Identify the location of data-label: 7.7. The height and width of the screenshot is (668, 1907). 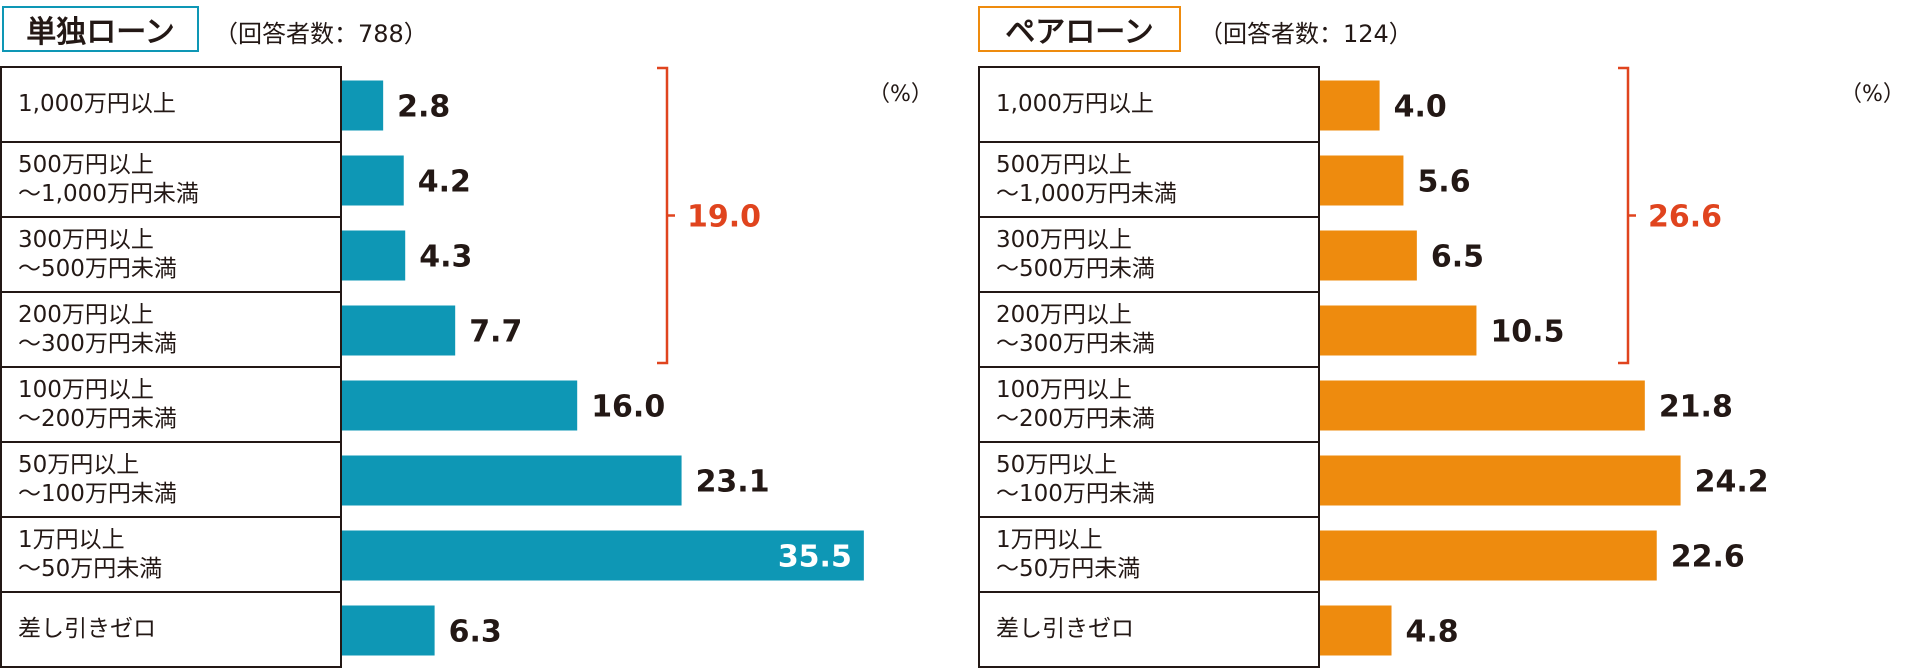
(495, 332).